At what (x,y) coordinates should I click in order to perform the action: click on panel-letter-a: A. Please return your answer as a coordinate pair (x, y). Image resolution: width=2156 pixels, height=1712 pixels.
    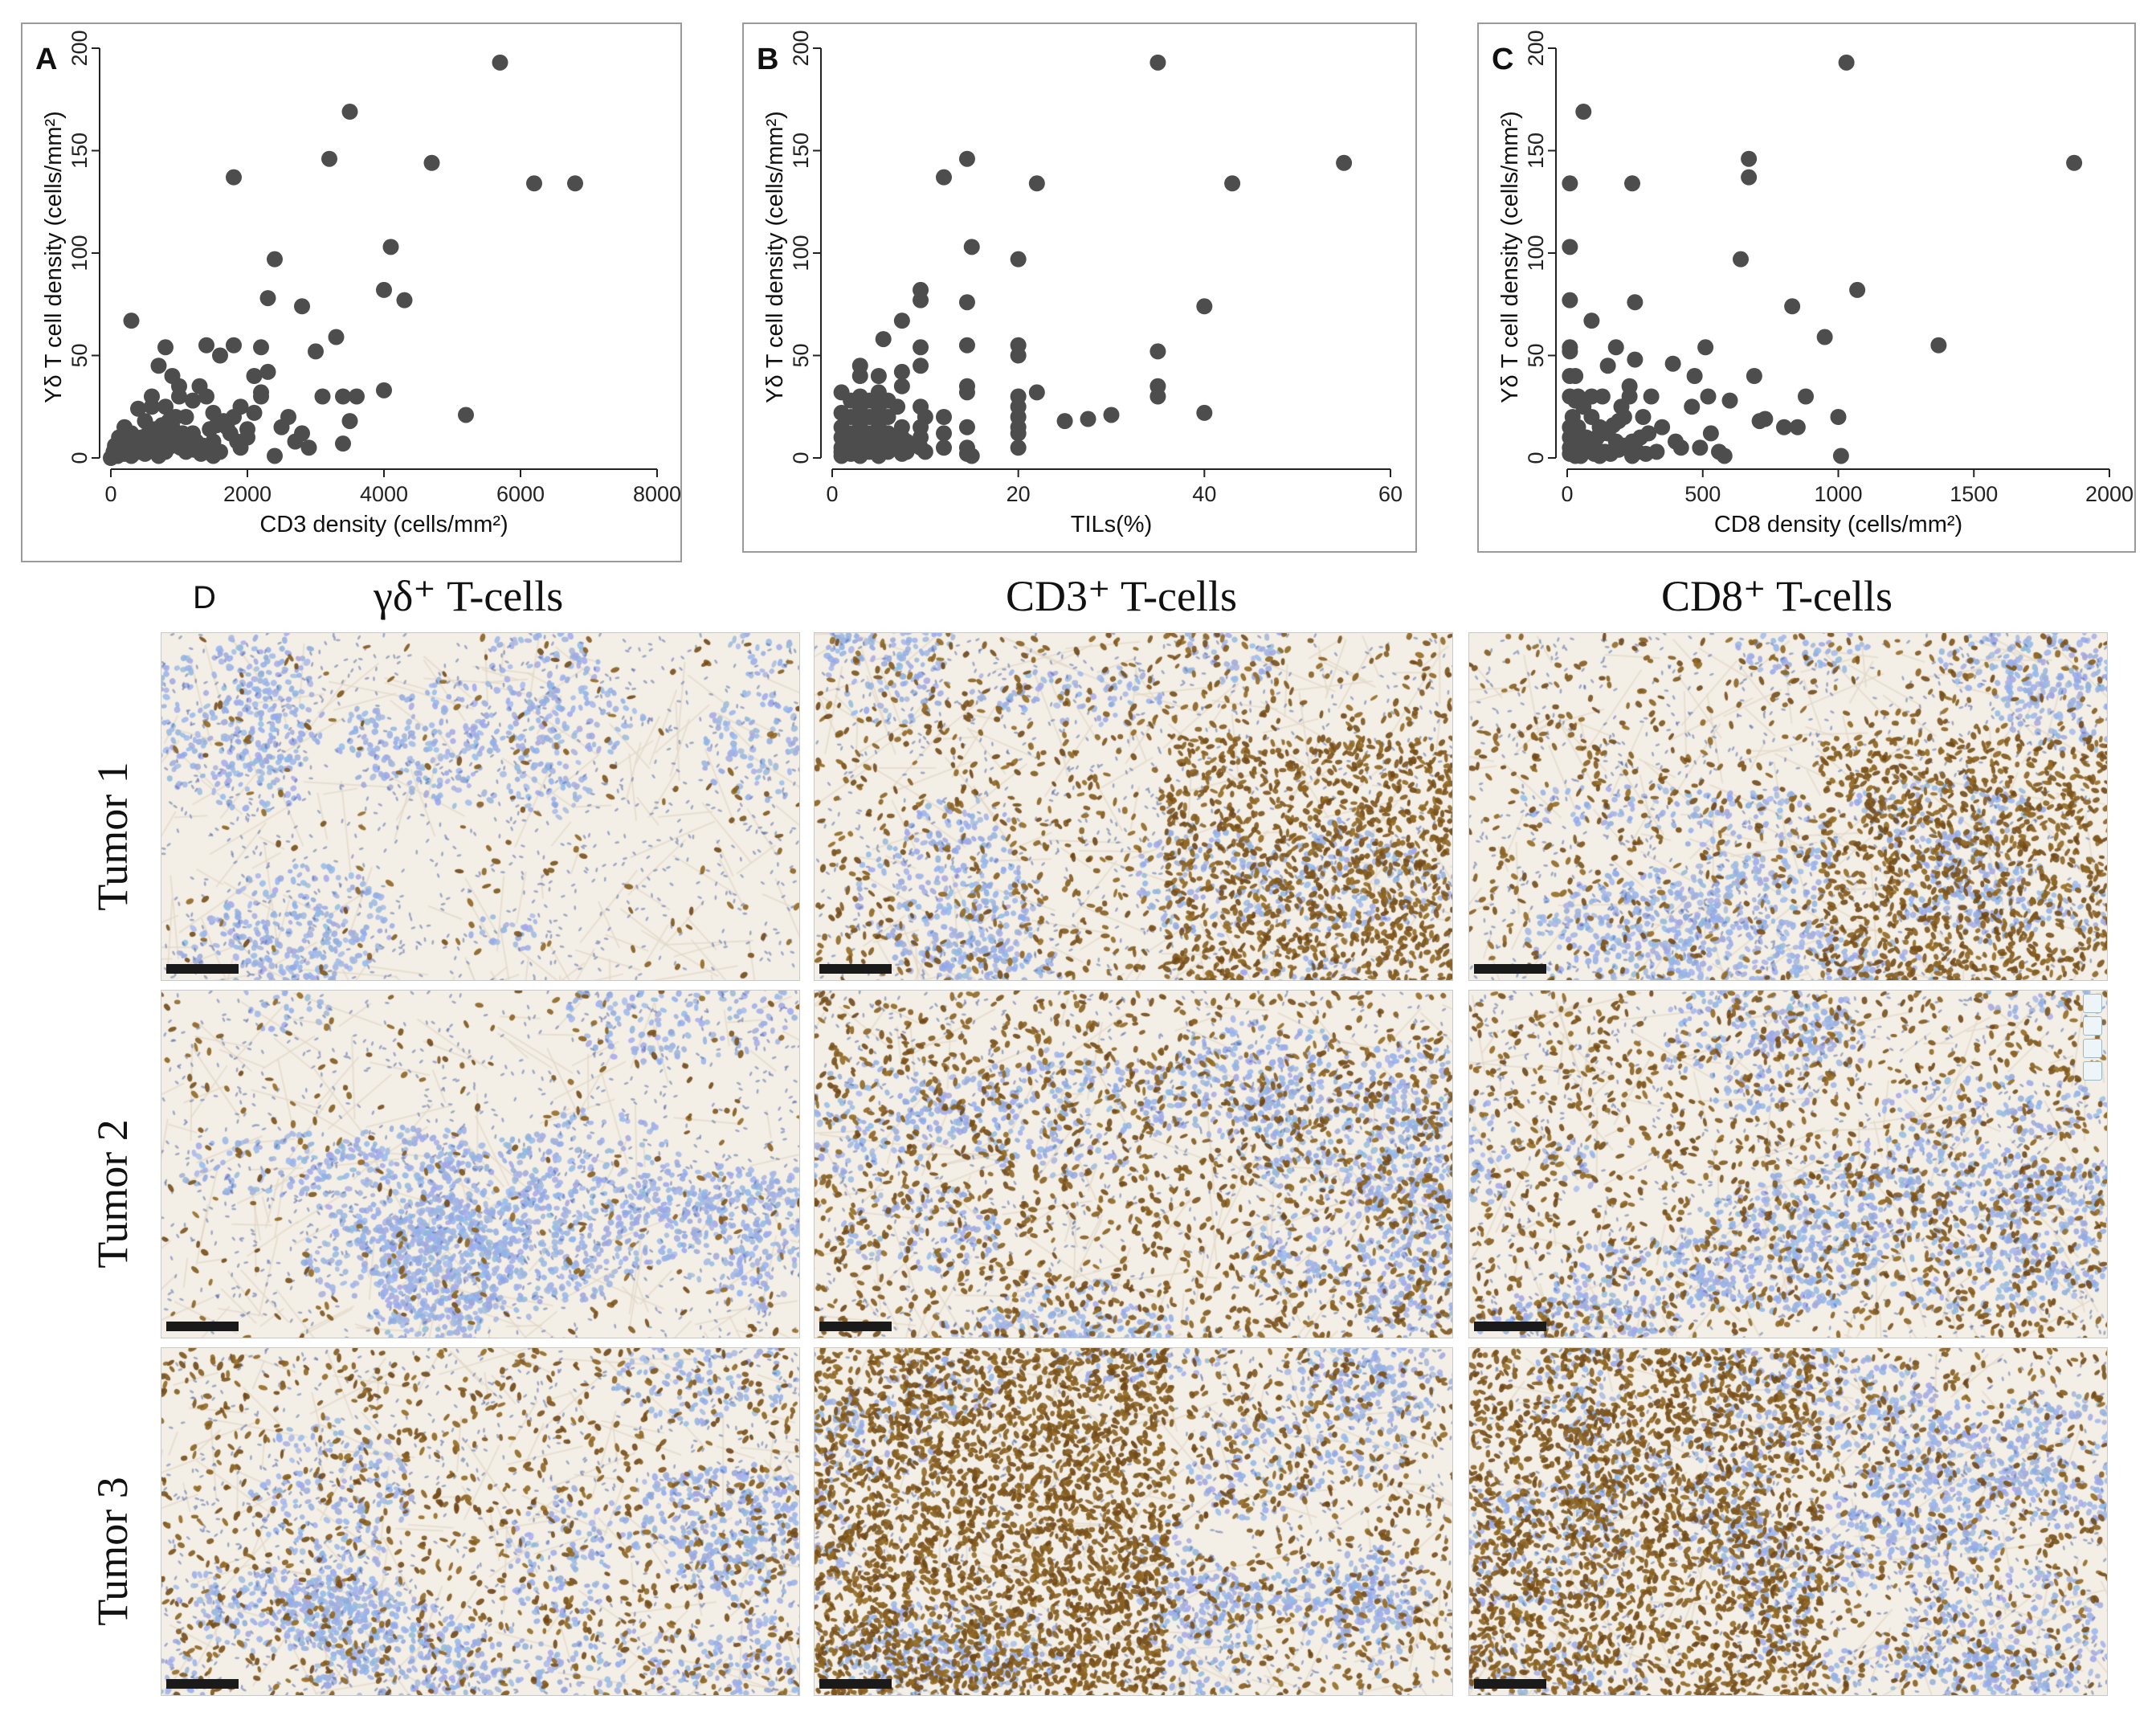
    Looking at the image, I should click on (46, 59).